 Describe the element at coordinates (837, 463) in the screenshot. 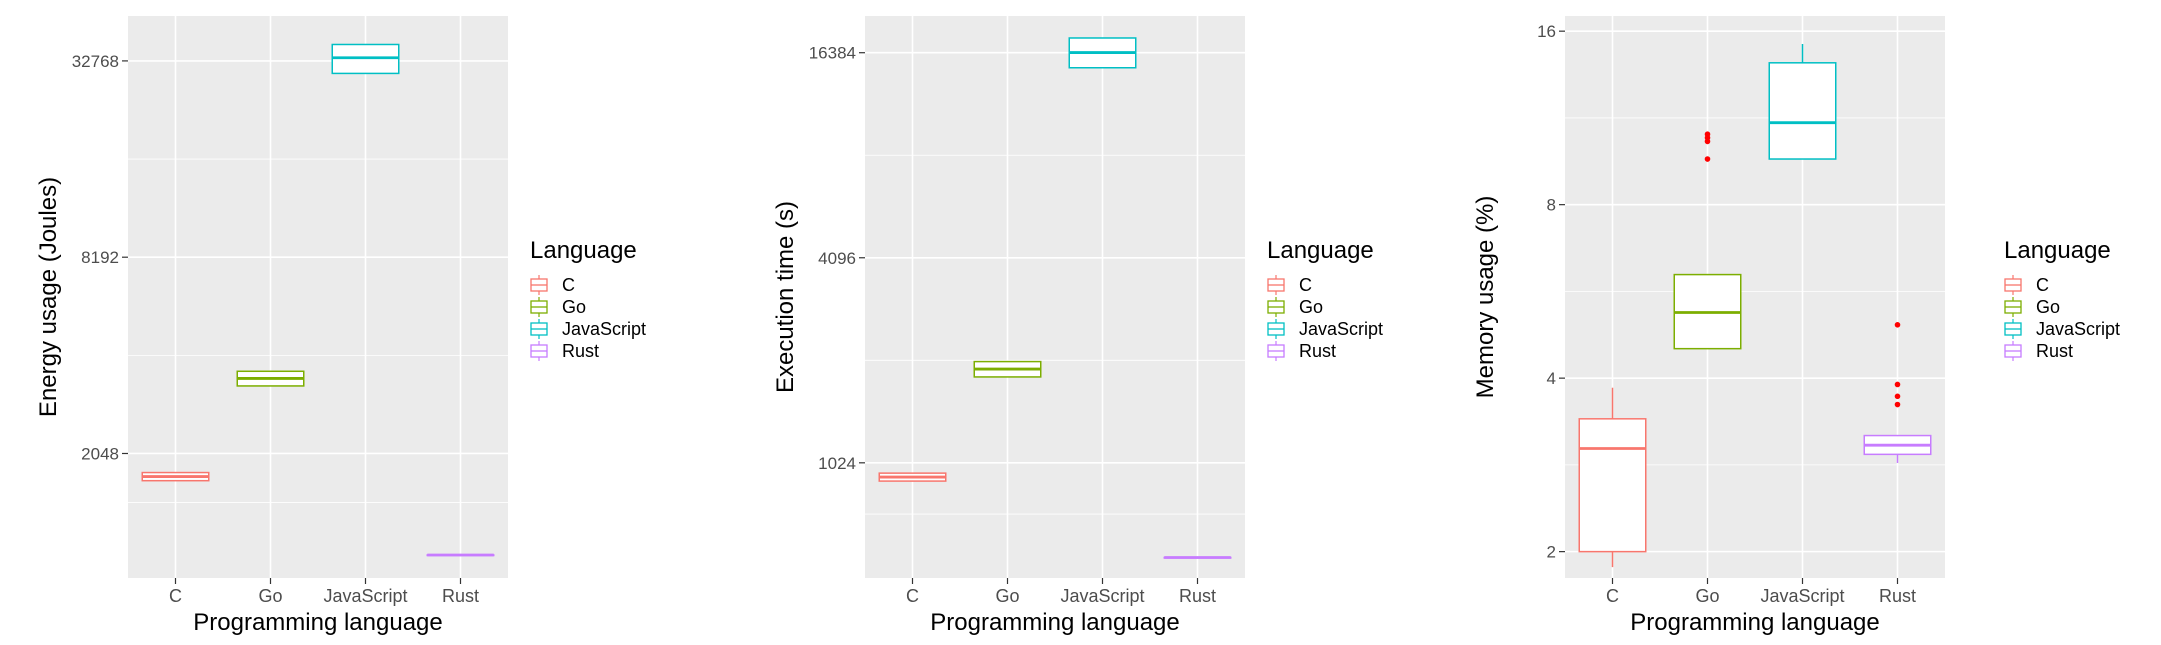

I see `y-tick-label: 1024` at that location.